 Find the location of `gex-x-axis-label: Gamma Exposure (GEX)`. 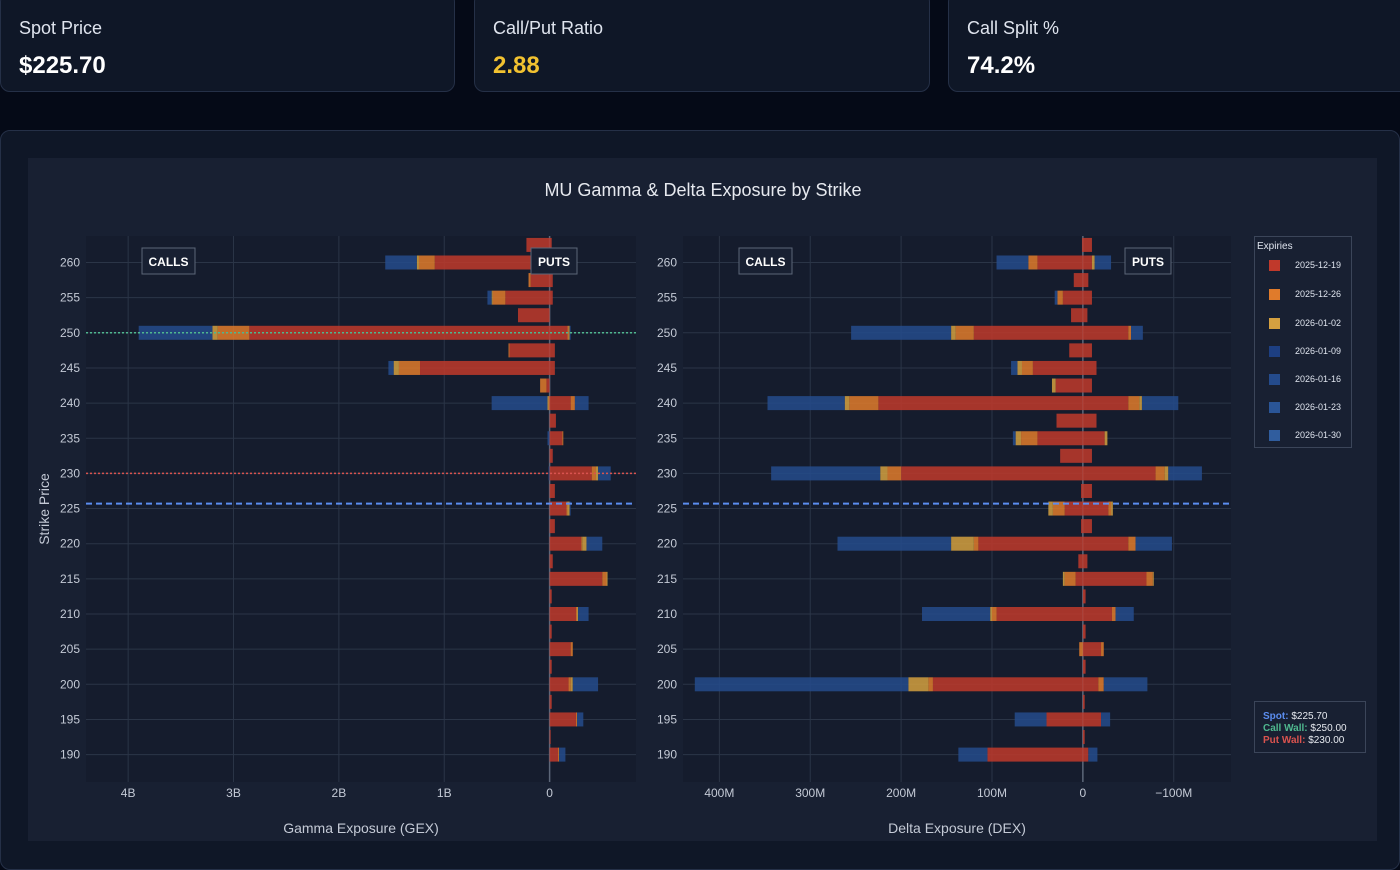

gex-x-axis-label: Gamma Exposure (GEX) is located at coordinates (361, 828).